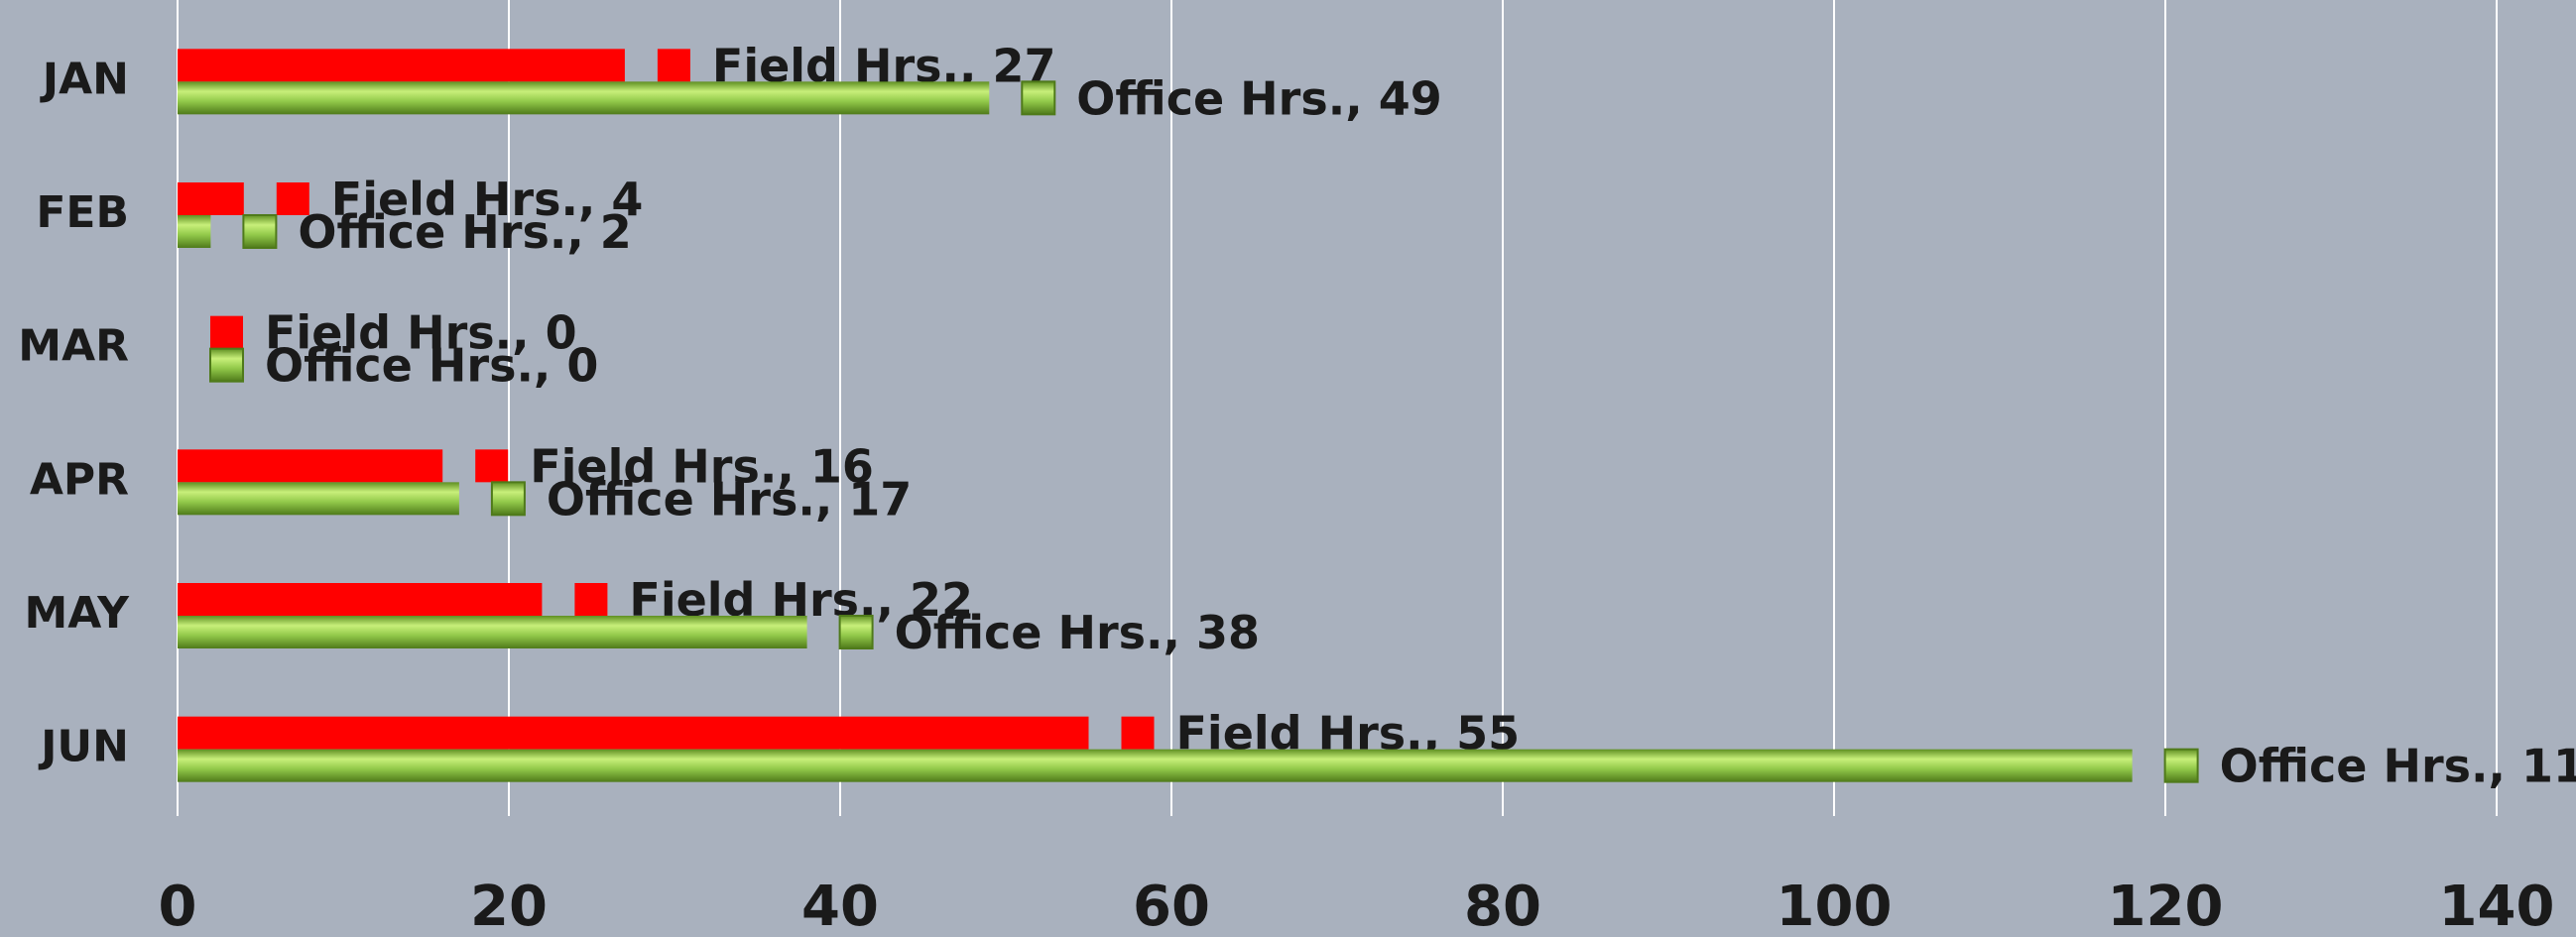  What do you see at coordinates (487, 199) in the screenshot?
I see `data-label: Field Hrs., 4` at bounding box center [487, 199].